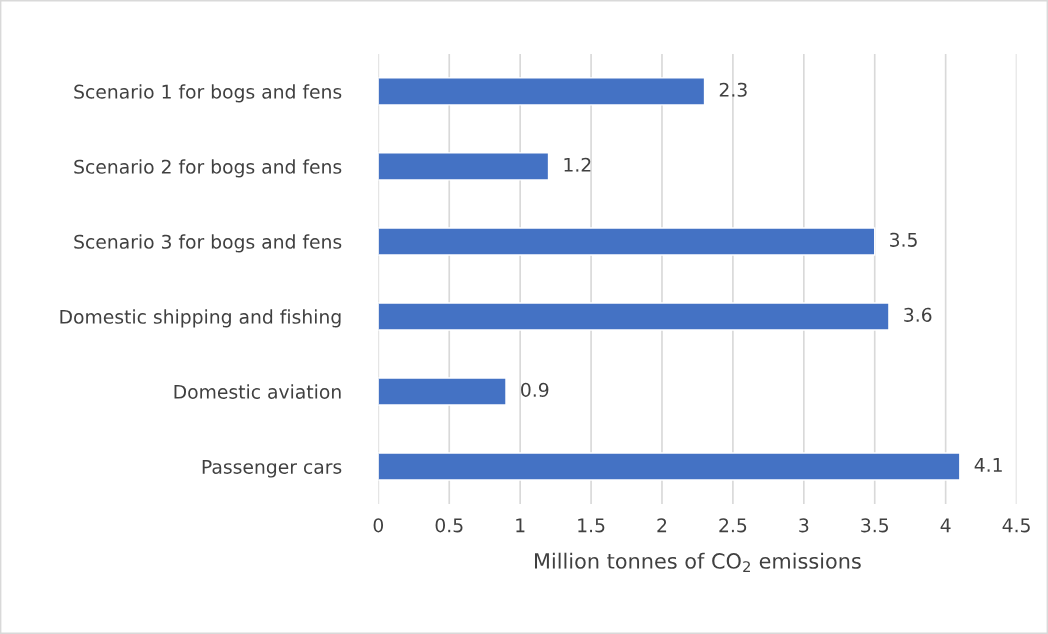 The width and height of the screenshot is (1048, 634). Describe the element at coordinates (378, 525) in the screenshot. I see `x-tick-label: 0` at that location.